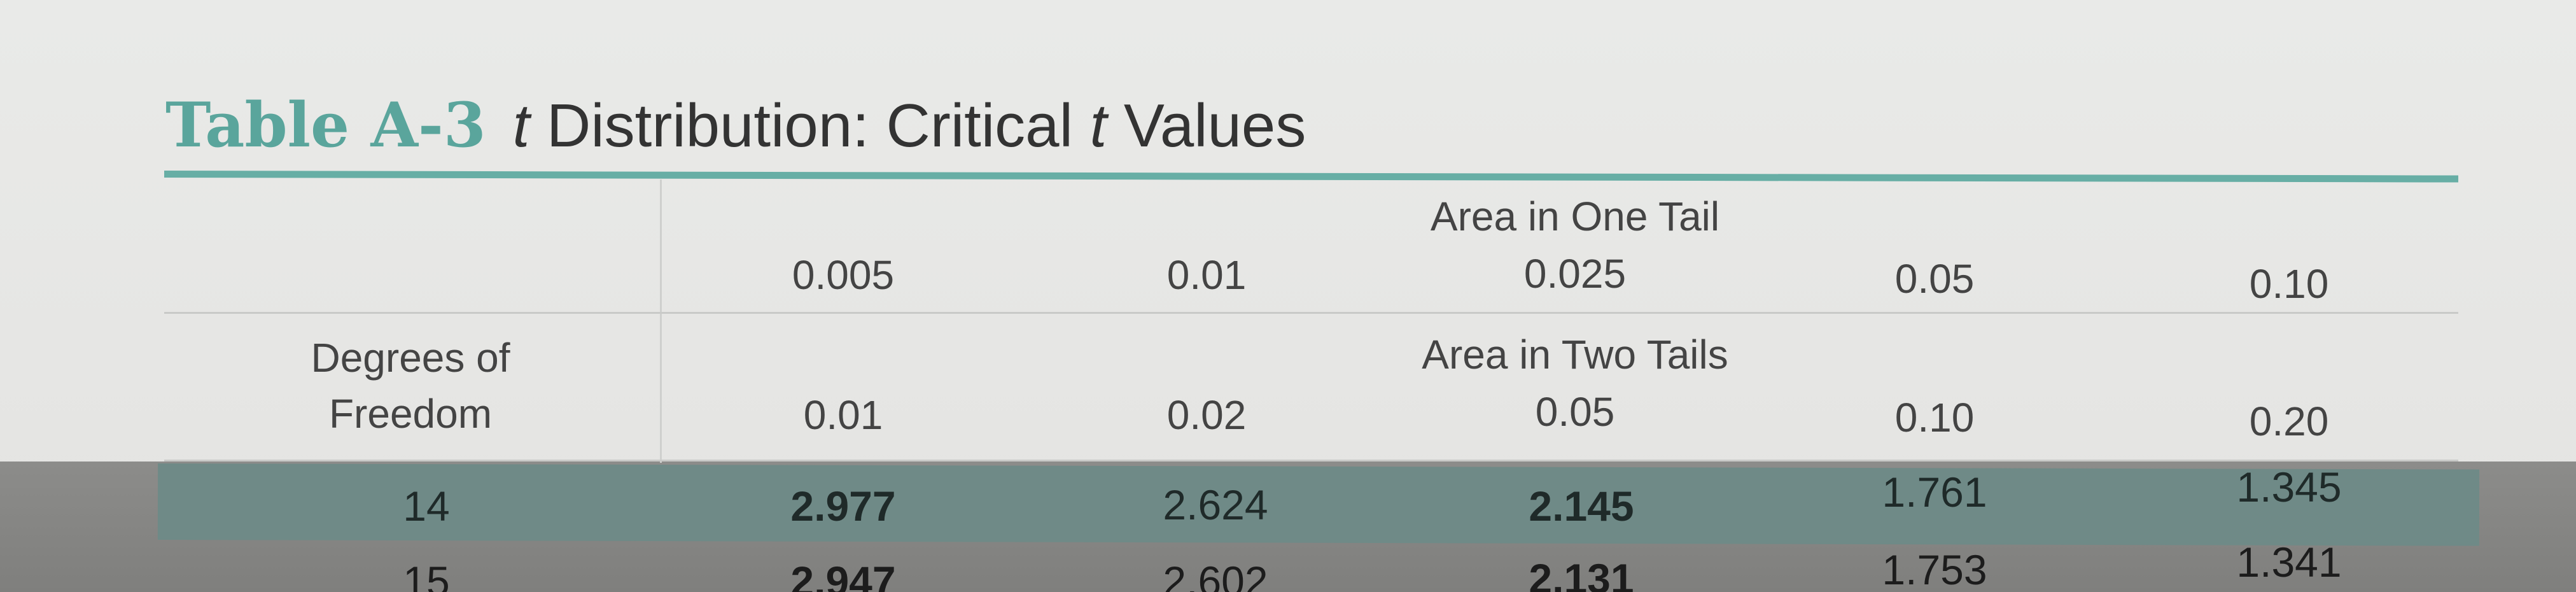 The height and width of the screenshot is (592, 2576). Describe the element at coordinates (521, 126) in the screenshot. I see `italic-t-1: t` at that location.